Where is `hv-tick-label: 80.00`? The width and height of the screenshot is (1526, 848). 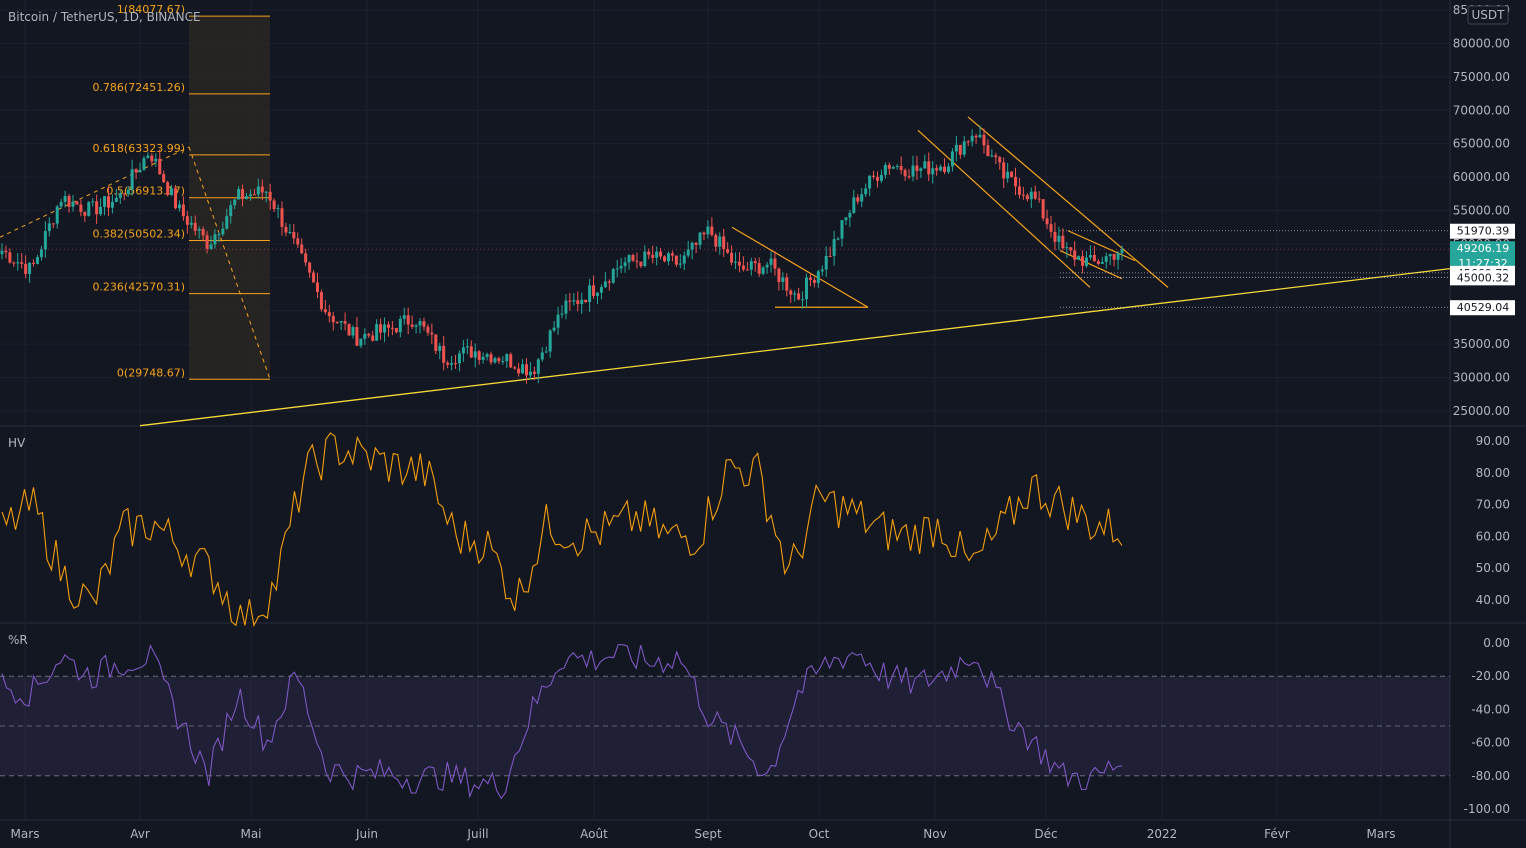 hv-tick-label: 80.00 is located at coordinates (1493, 473).